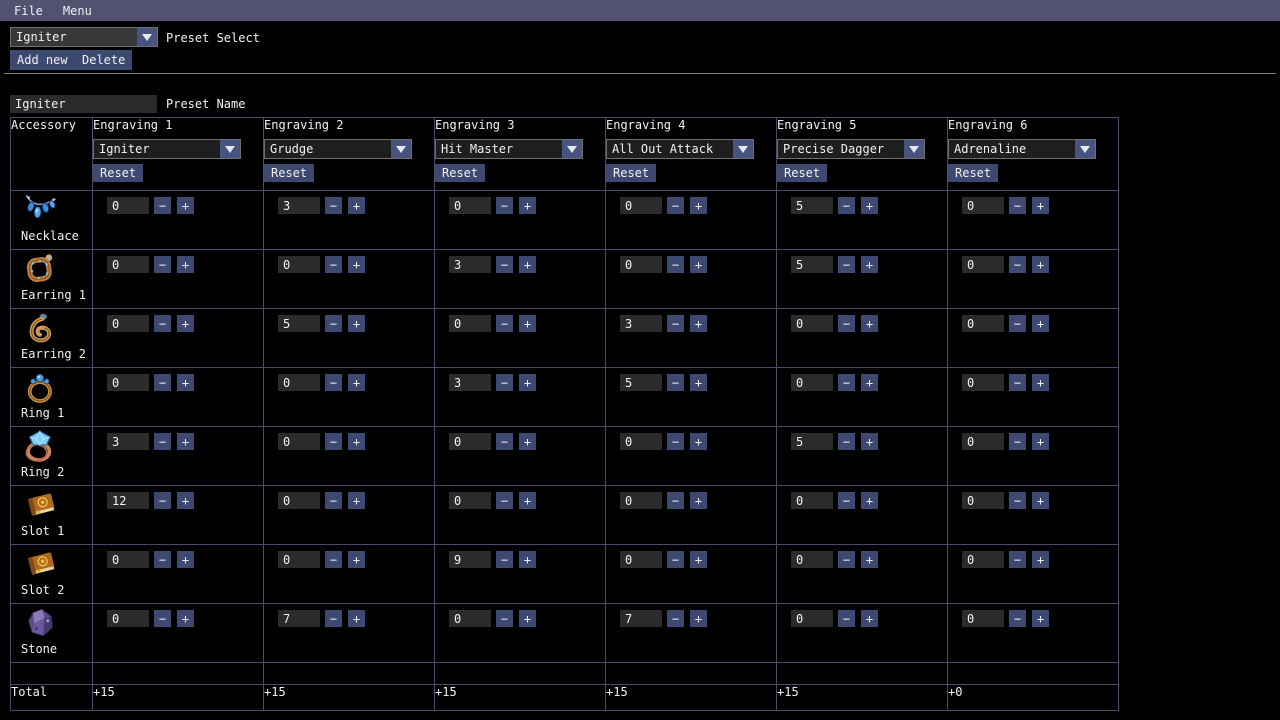 The width and height of the screenshot is (1280, 720). What do you see at coordinates (83, 104) in the screenshot?
I see `preset-name-input` at bounding box center [83, 104].